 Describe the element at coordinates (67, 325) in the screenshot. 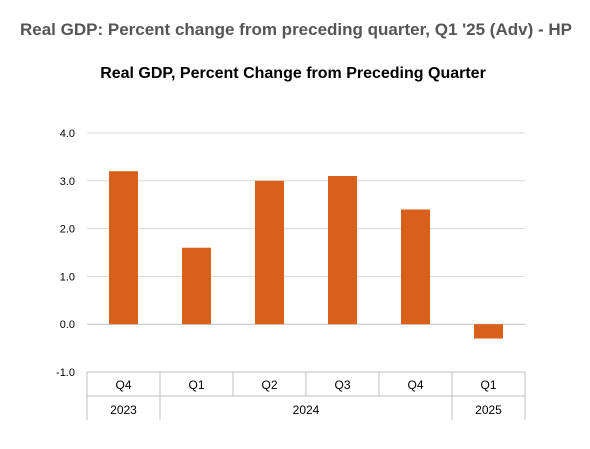

I see `y-tick-label: 0.0` at that location.